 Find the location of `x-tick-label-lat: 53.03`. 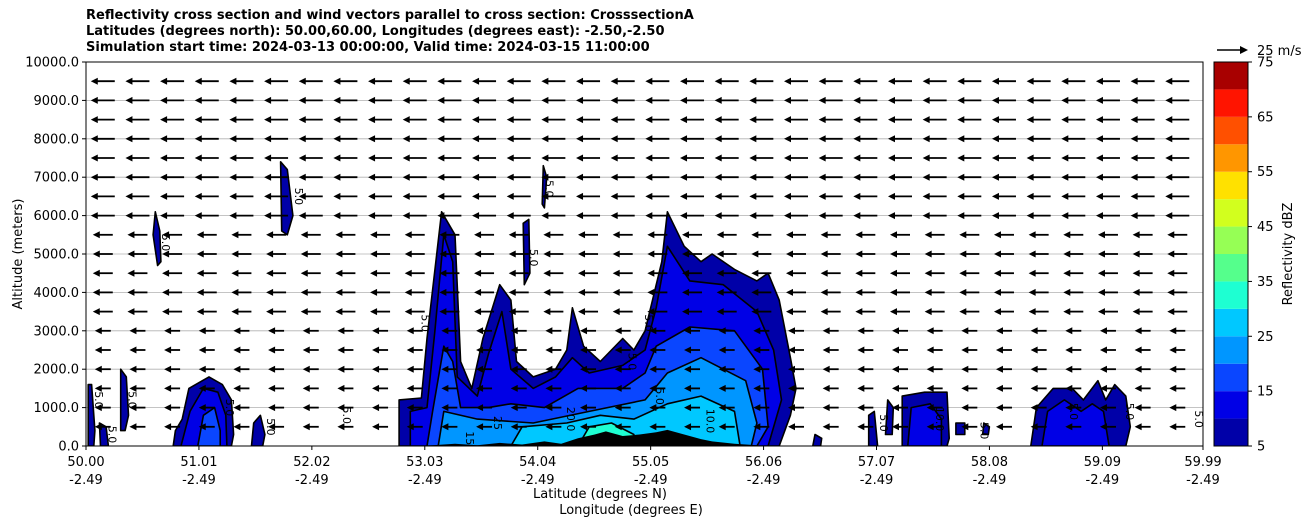

x-tick-label-lat: 53.03 is located at coordinates (424, 462).